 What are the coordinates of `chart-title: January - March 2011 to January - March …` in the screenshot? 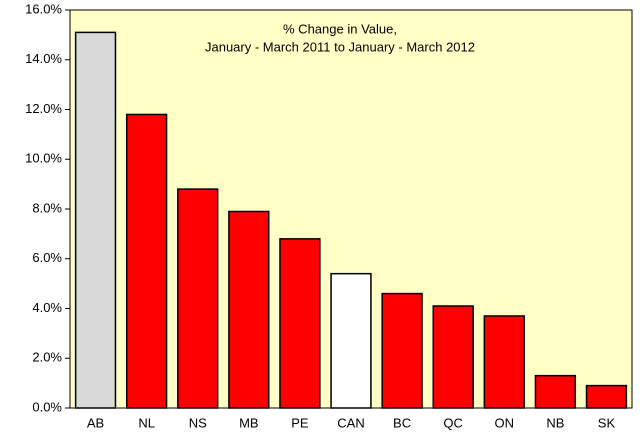 It's located at (340, 46).